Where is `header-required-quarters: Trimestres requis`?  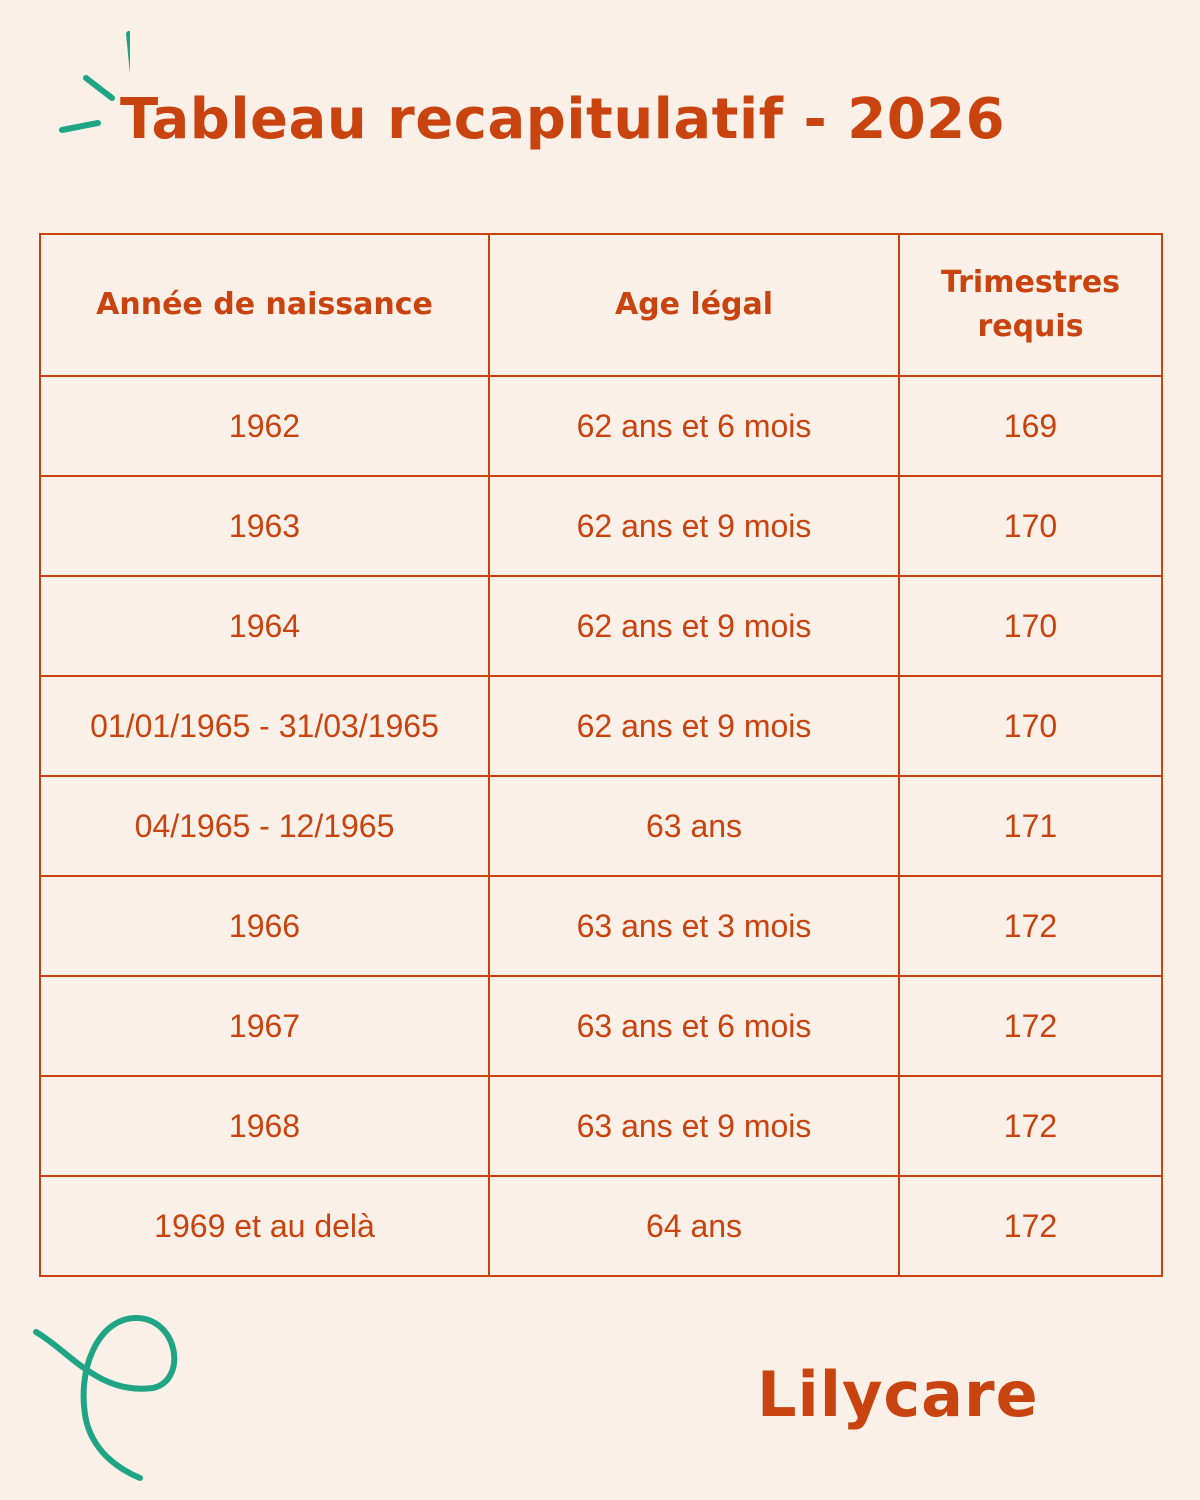
header-required-quarters: Trimestres requis is located at coordinates (1030, 305).